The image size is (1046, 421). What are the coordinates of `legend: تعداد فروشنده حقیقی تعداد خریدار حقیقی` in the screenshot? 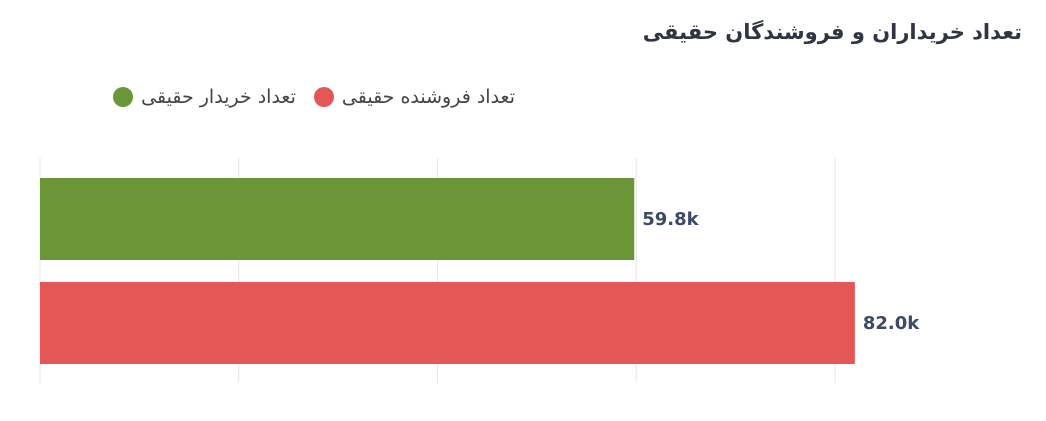 It's located at (314, 97).